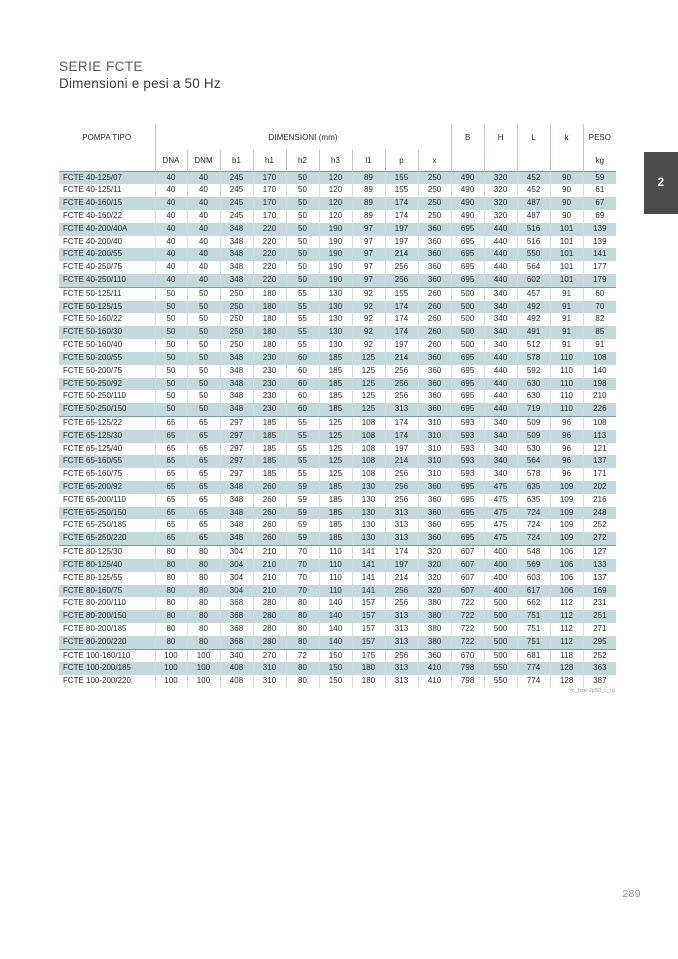  I want to click on value-cell: 190, so click(335, 255).